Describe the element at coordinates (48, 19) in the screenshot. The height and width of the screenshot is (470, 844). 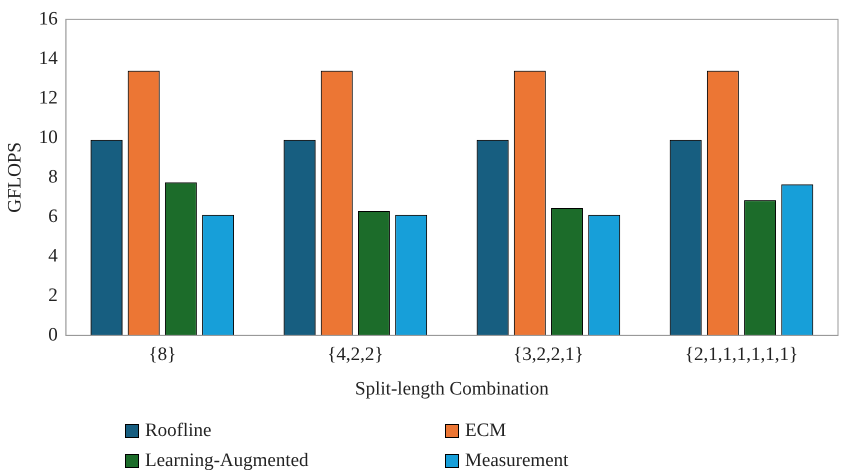
I see `y-tick-label: 16` at that location.